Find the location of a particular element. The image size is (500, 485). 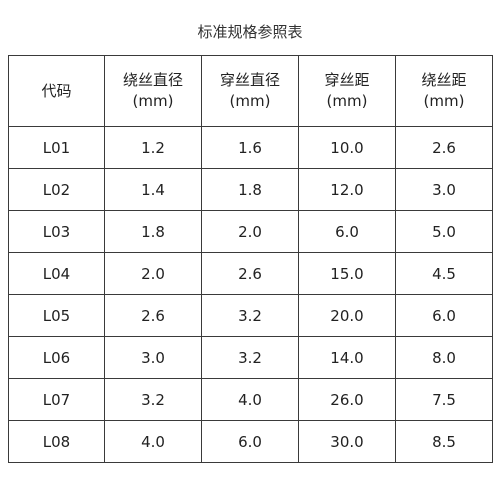

table-header: 代码 绕丝直径 (mm) 穿丝直径 (mm) 穿丝距 (mm) 绕丝距 (mm) is located at coordinates (250, 91).